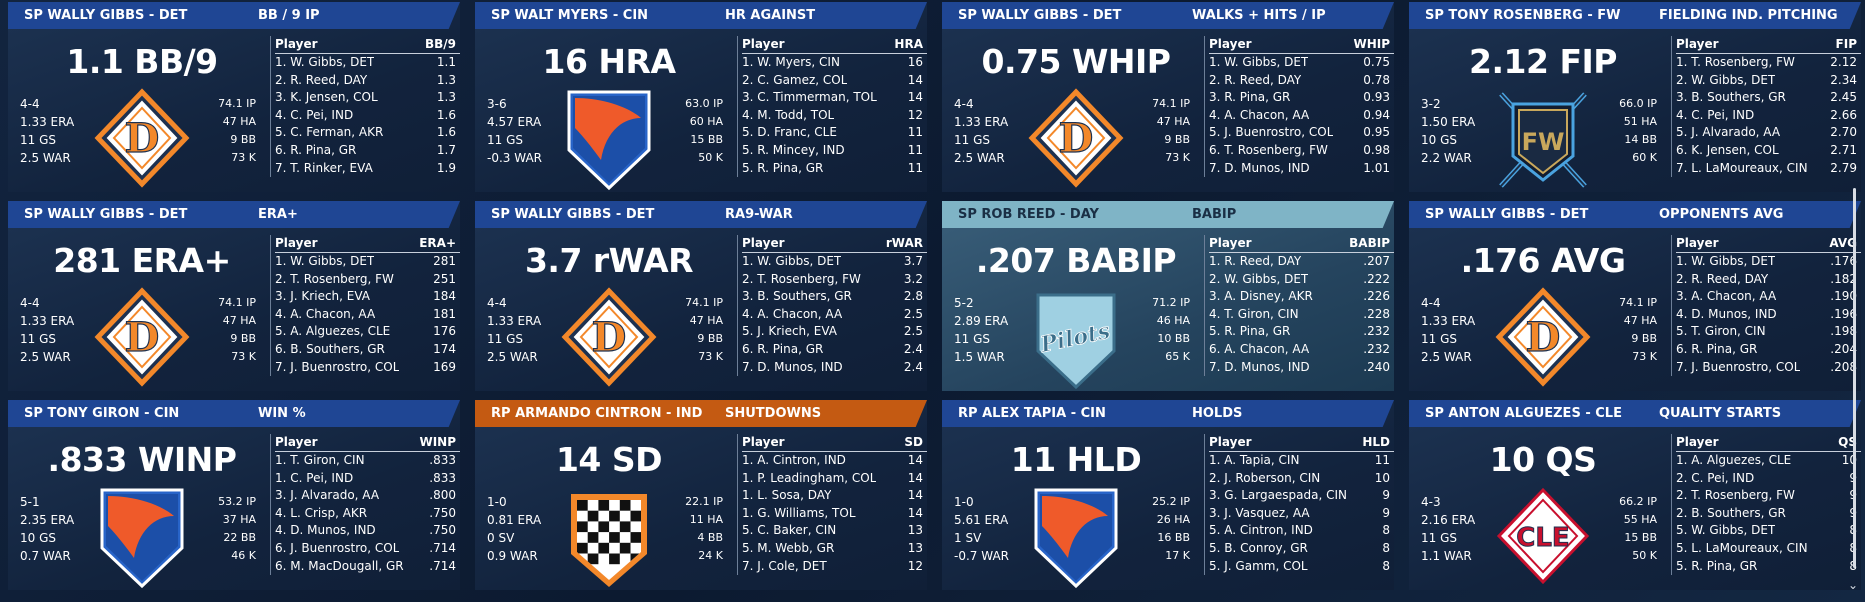 The height and width of the screenshot is (602, 1865). Describe the element at coordinates (324, 167) in the screenshot. I see `leader-name: 7. T. Rinker, EVA` at that location.